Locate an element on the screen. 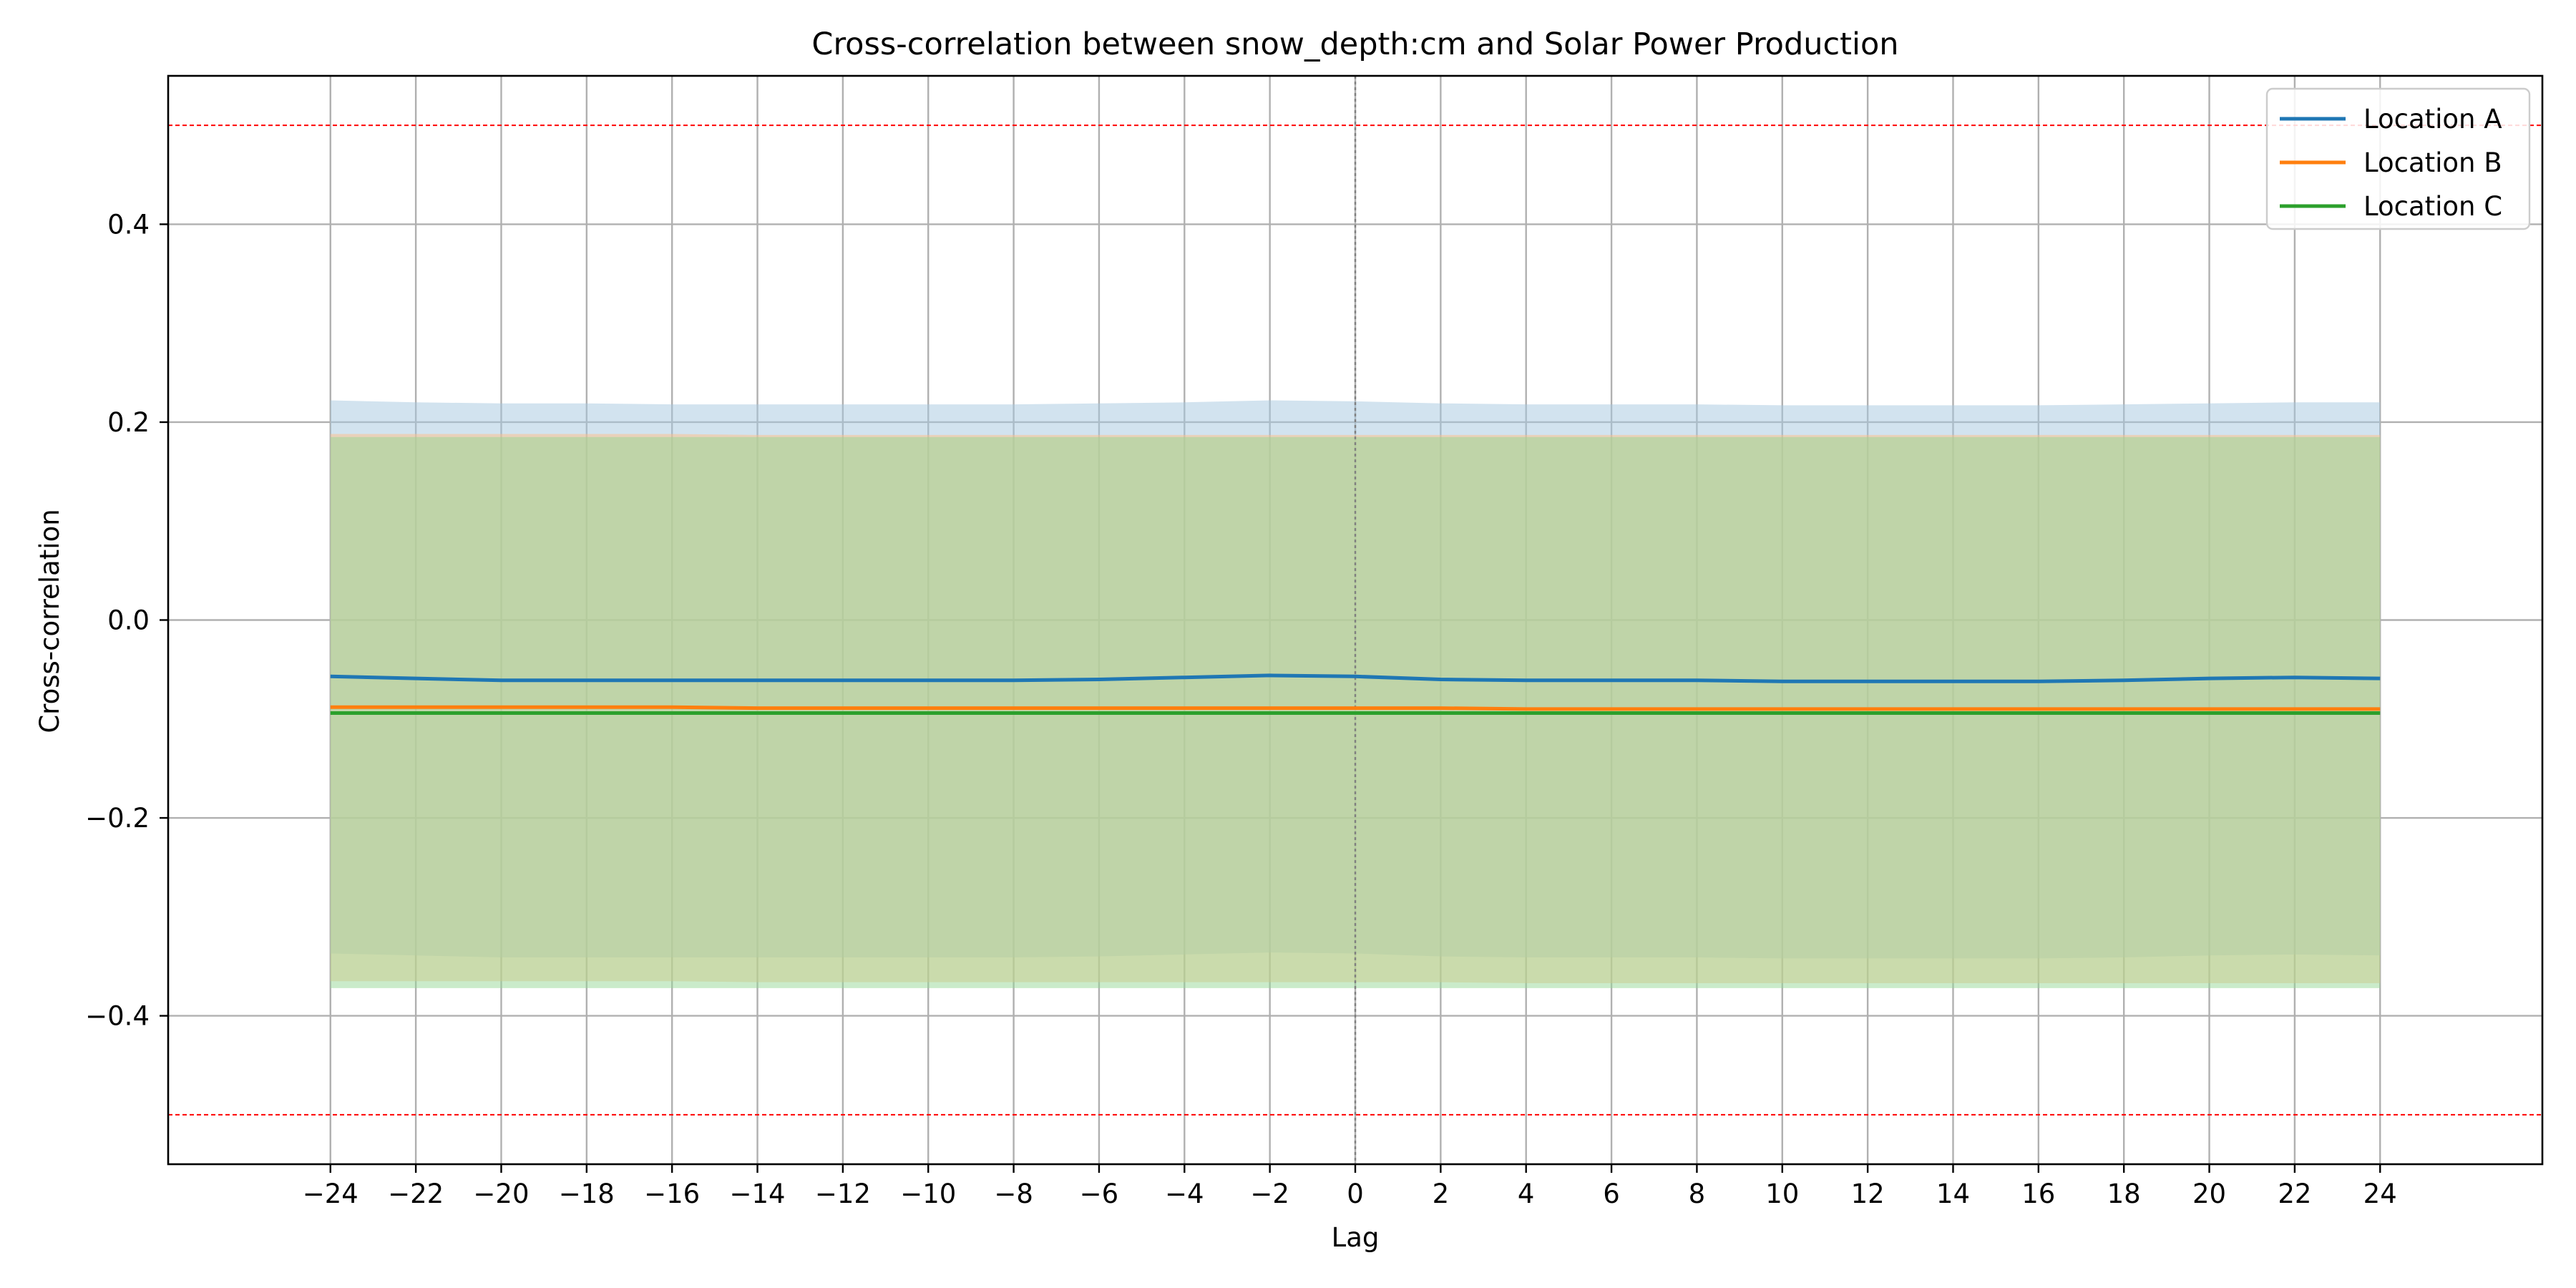 This screenshot has width=2576, height=1288. x-tick-label: 18 is located at coordinates (2124, 1194).